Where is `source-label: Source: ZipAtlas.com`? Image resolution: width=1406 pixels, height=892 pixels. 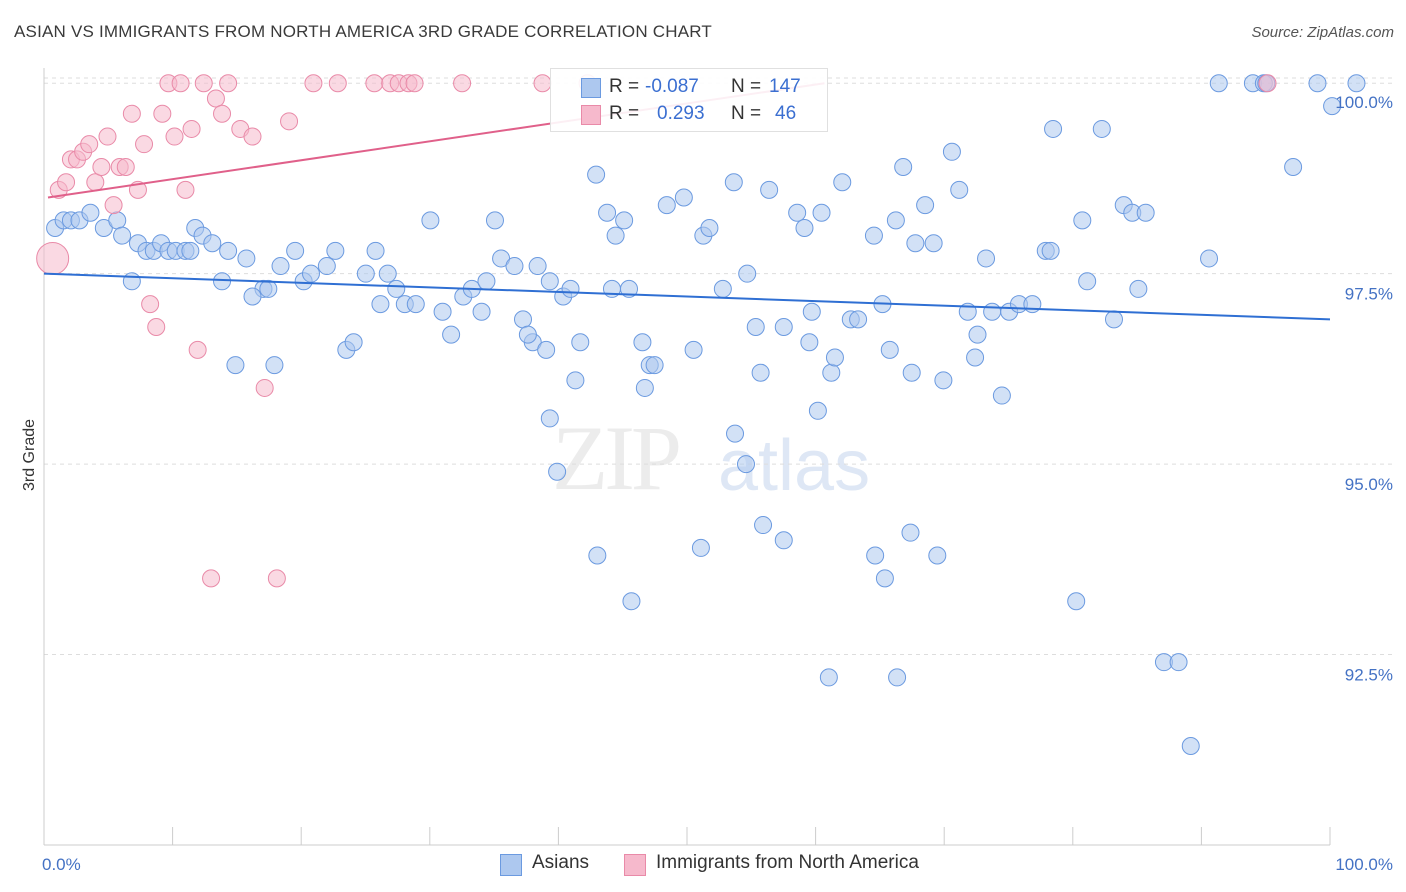 source-label: Source: ZipAtlas.com is located at coordinates (1322, 32).